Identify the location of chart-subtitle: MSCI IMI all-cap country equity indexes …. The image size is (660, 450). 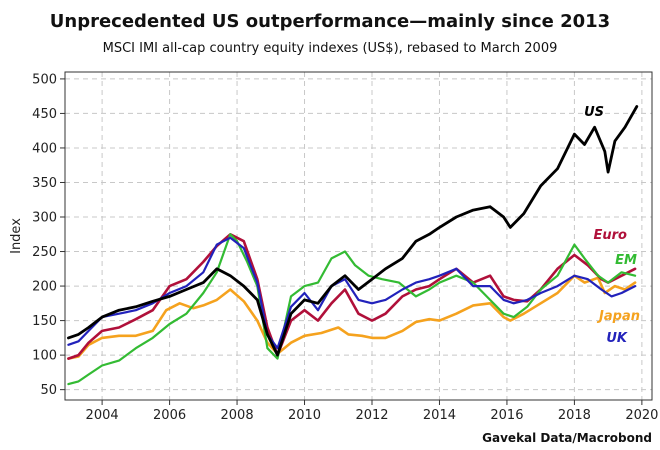
(330, 48).